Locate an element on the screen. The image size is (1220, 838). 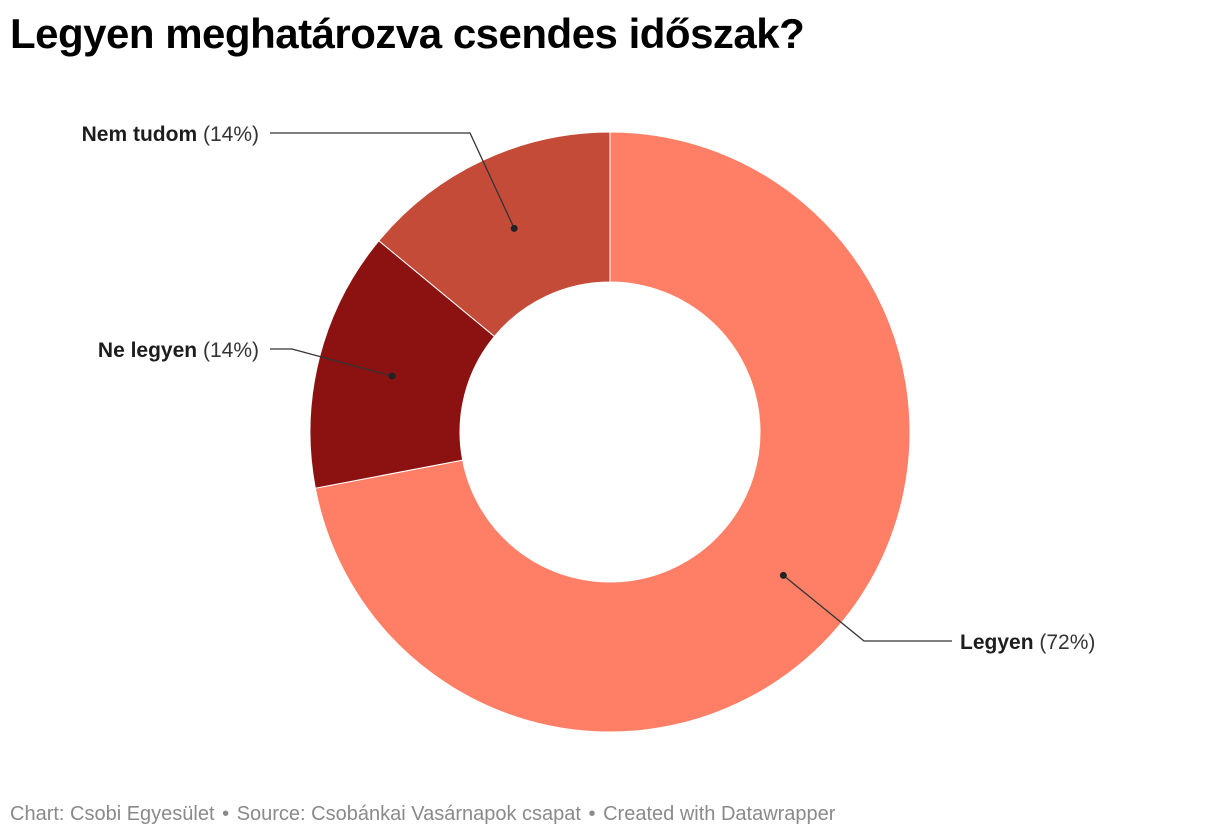
slice-label-legyen: Legyen (72%) is located at coordinates (1027, 642).